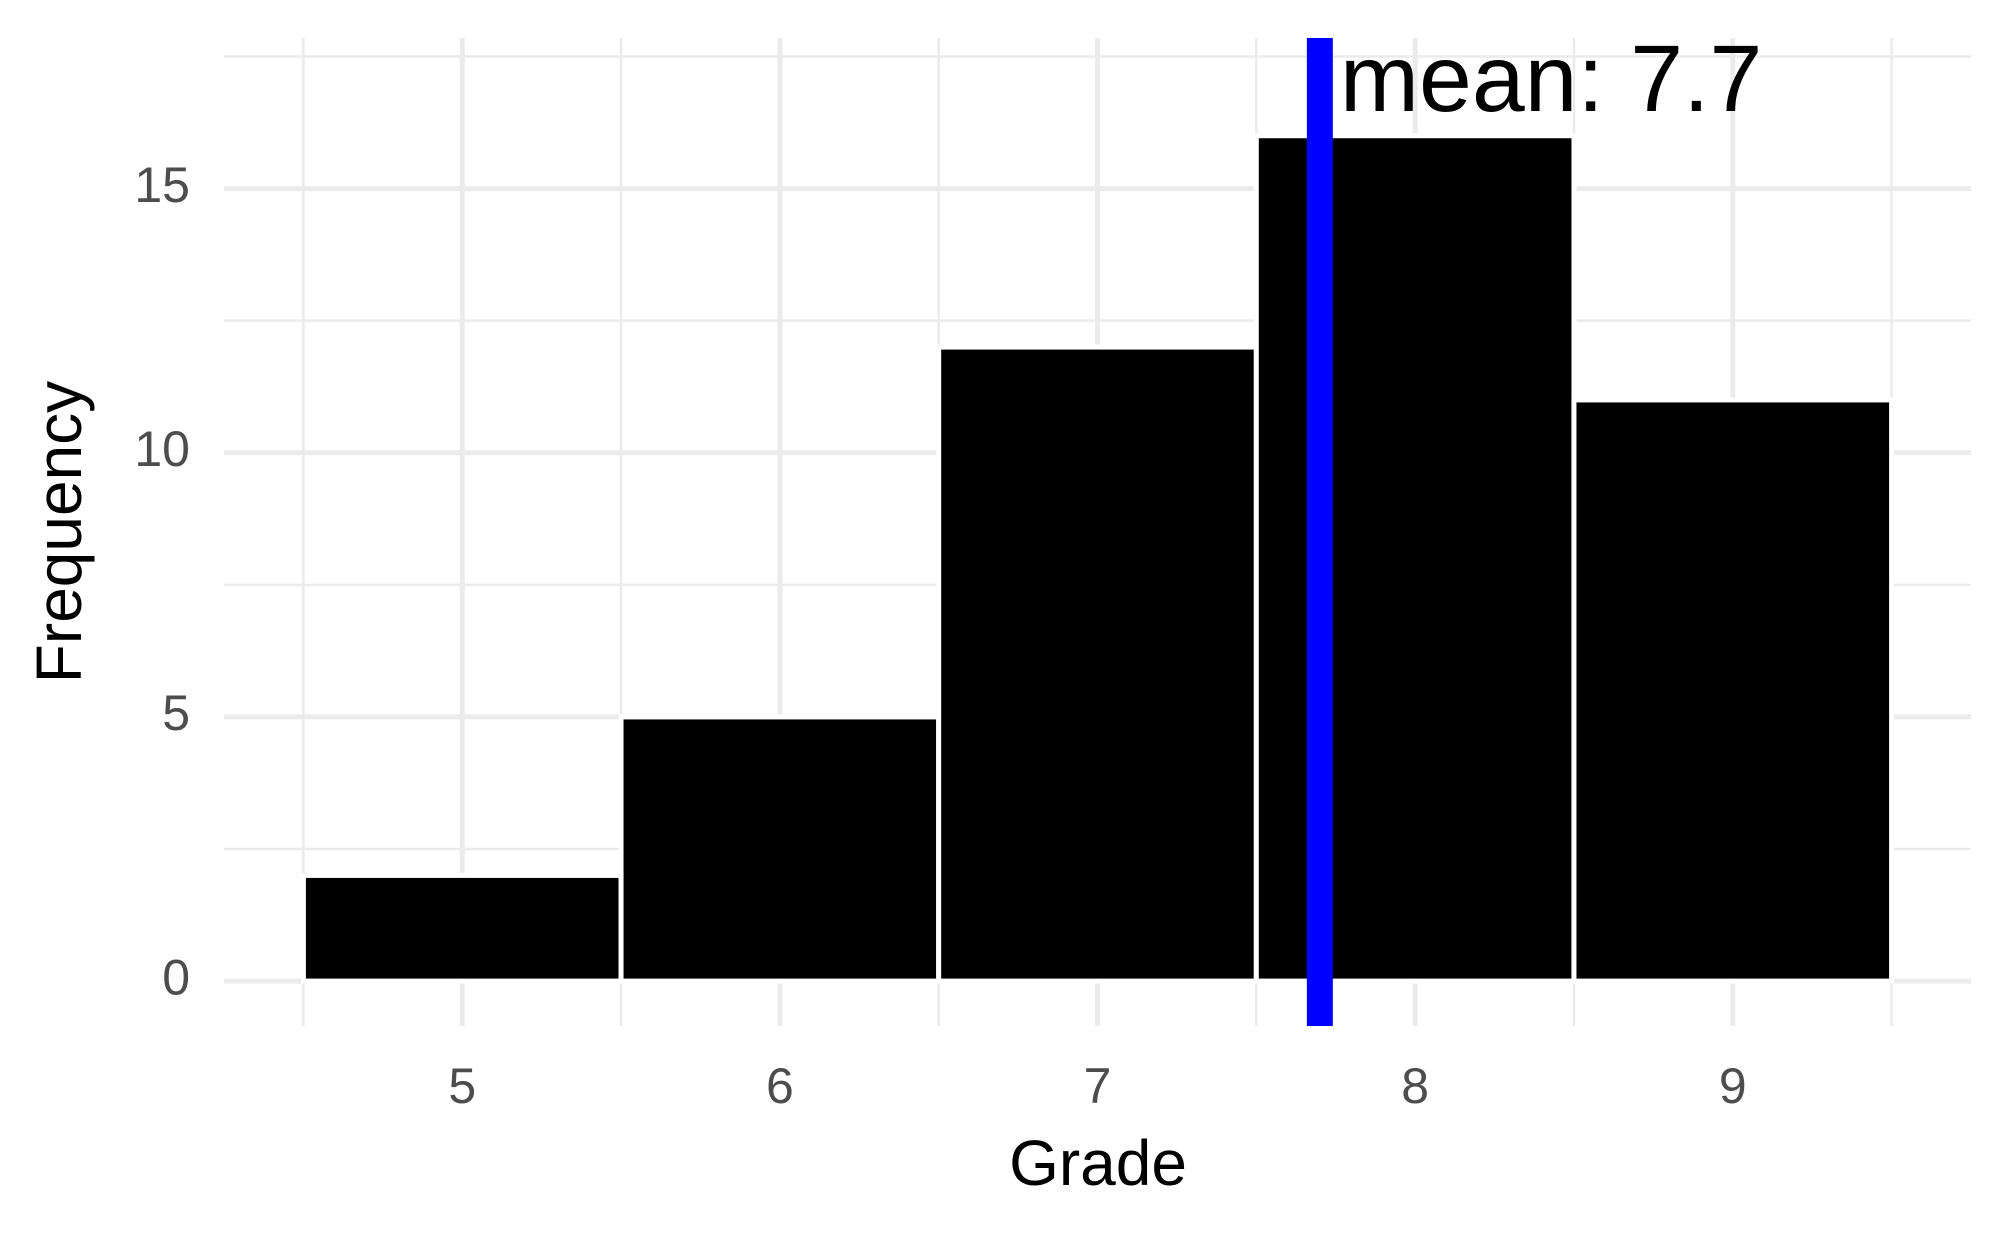  I want to click on x-tick-label: 8, so click(1415, 1086).